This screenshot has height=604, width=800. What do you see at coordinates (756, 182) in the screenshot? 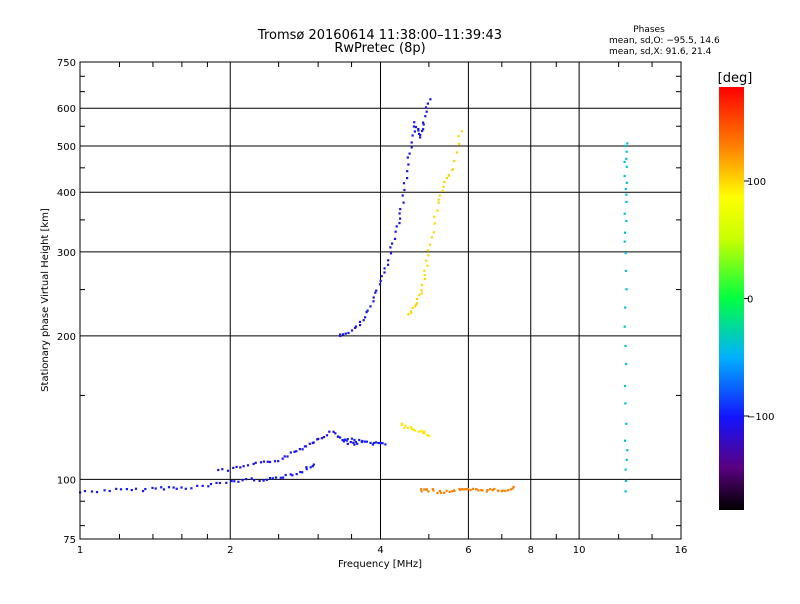
I see `colorbar-tick-label: 100` at bounding box center [756, 182].